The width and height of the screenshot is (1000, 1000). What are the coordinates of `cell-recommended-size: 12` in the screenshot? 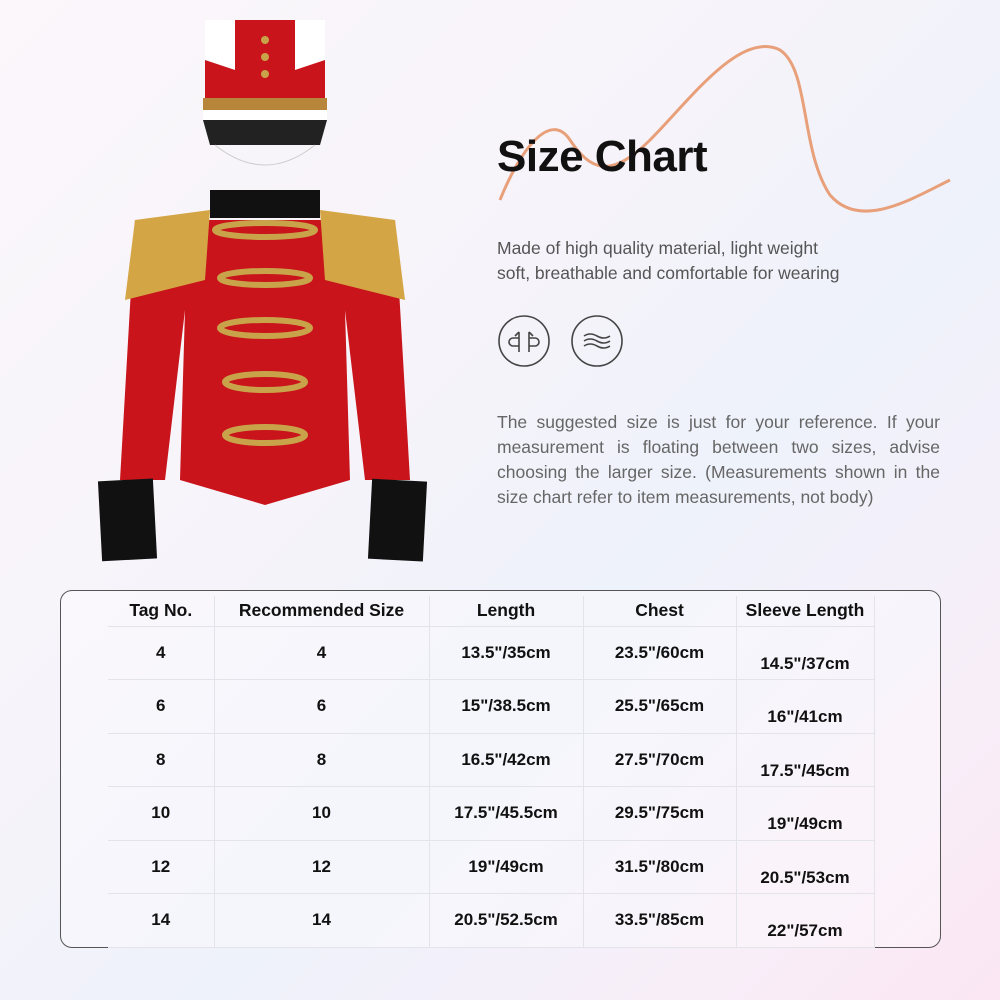 It's located at (321, 866).